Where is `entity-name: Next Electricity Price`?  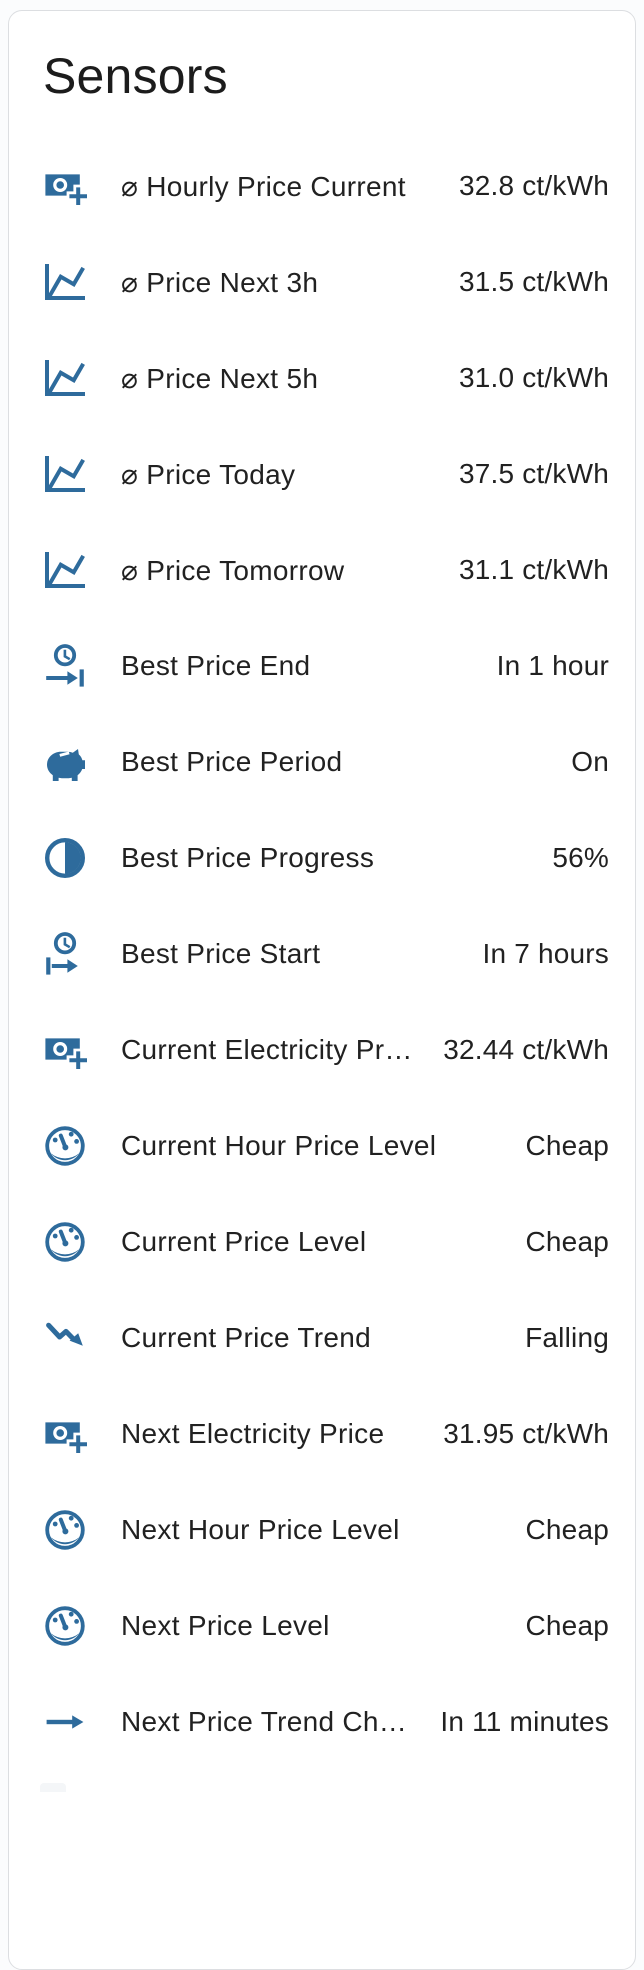 entity-name: Next Electricity Price is located at coordinates (253, 1433).